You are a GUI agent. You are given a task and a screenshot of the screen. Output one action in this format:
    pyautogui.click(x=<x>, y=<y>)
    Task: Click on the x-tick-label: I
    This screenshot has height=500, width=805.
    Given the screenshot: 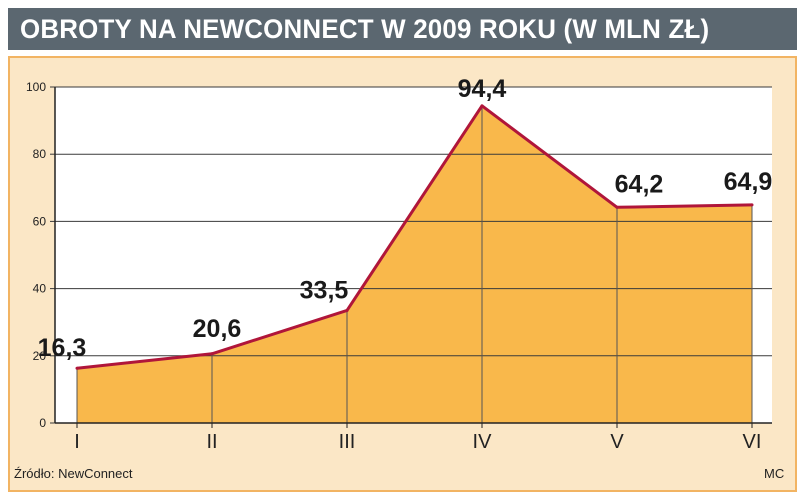 What is the action you would take?
    pyautogui.click(x=77, y=442)
    